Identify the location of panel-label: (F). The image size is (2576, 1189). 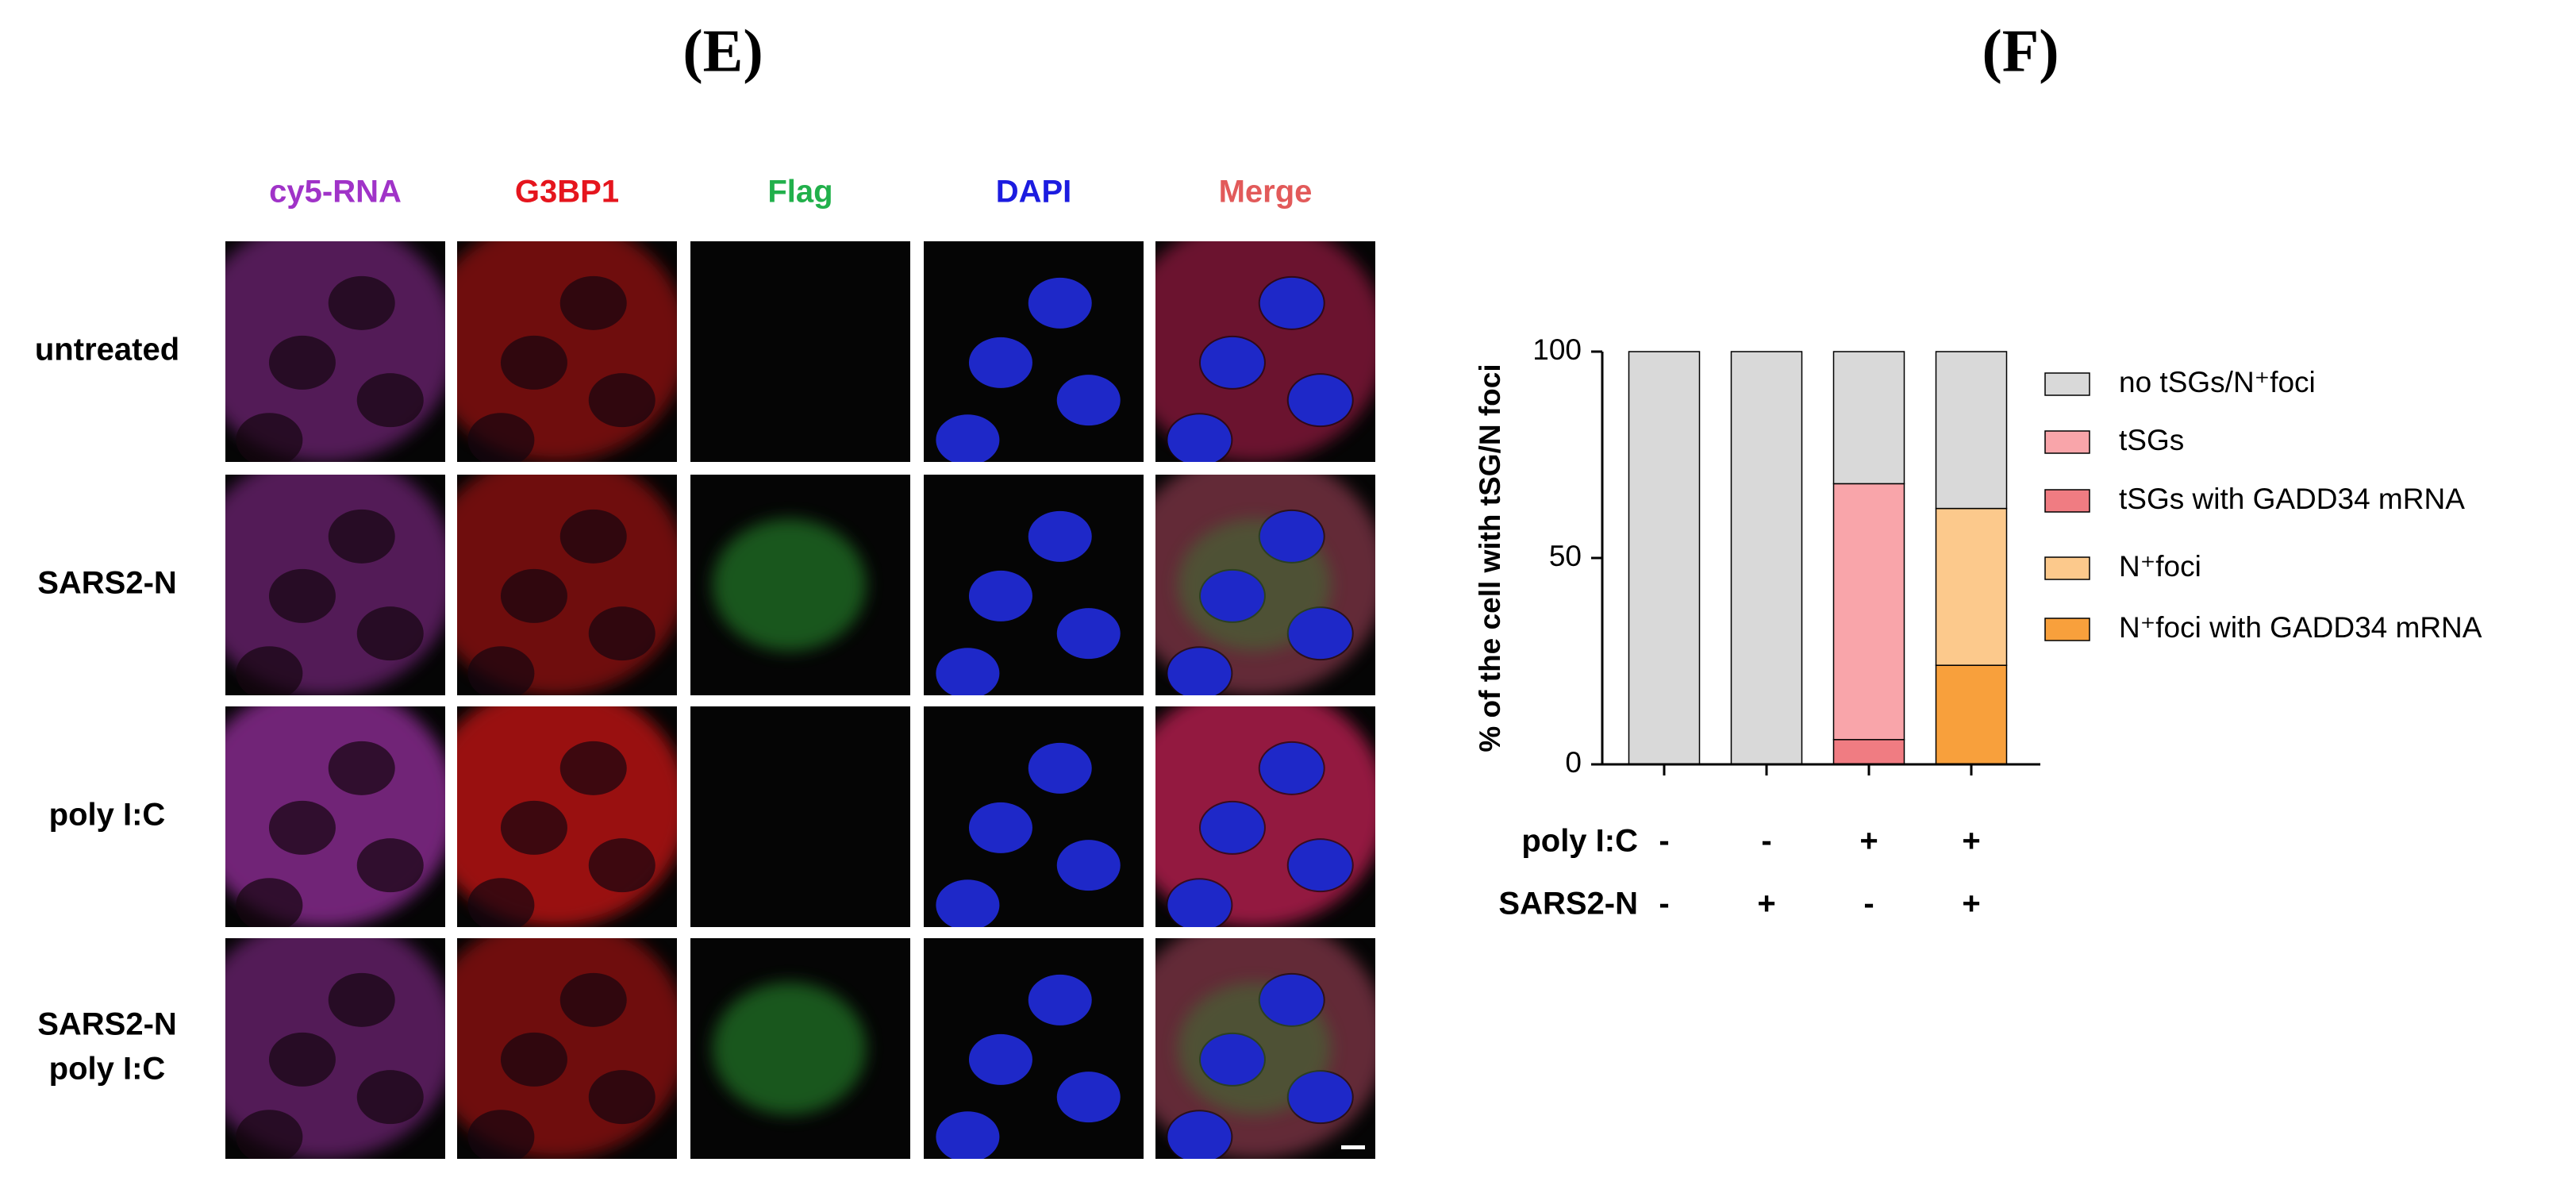
(2020, 50).